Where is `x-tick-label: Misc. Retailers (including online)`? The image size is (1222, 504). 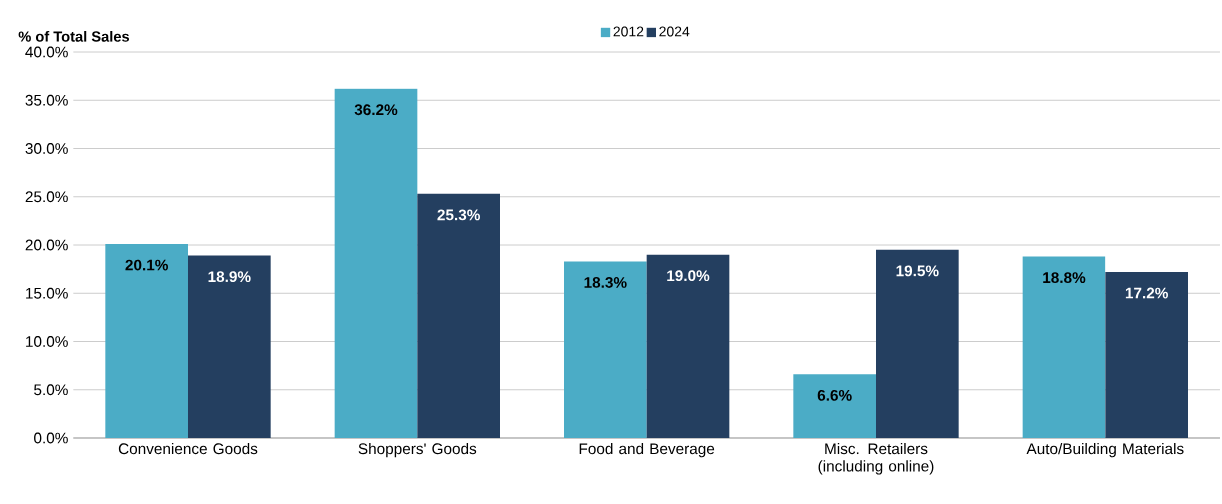
x-tick-label: Misc. Retailers (including online) is located at coordinates (876, 458).